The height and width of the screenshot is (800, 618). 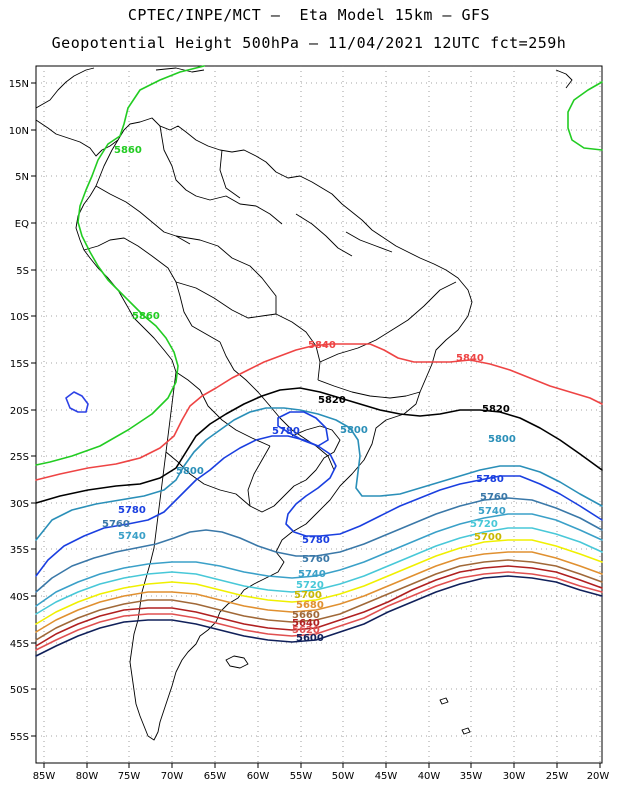 What do you see at coordinates (19, 597) in the screenshot?
I see `lat-label: 40S` at bounding box center [19, 597].